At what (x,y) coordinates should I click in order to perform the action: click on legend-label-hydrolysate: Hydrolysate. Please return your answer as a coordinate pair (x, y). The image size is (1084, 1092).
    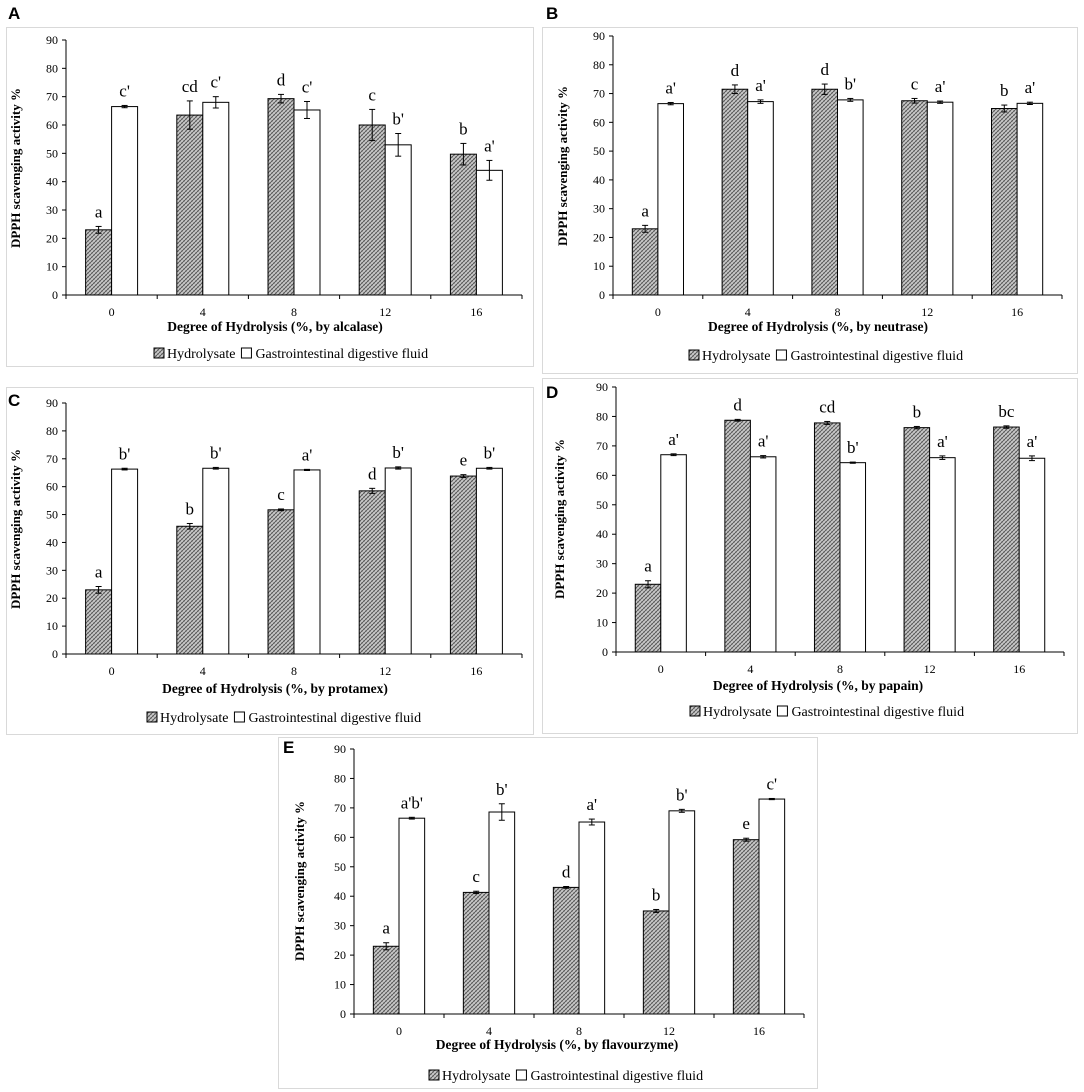
    Looking at the image, I should click on (194, 718).